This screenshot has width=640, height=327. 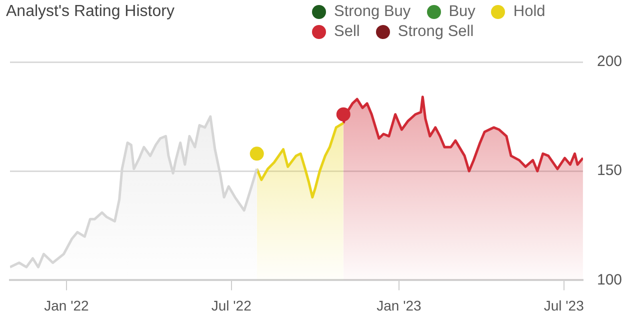 I want to click on legend-label: Strong Sell, so click(x=436, y=32).